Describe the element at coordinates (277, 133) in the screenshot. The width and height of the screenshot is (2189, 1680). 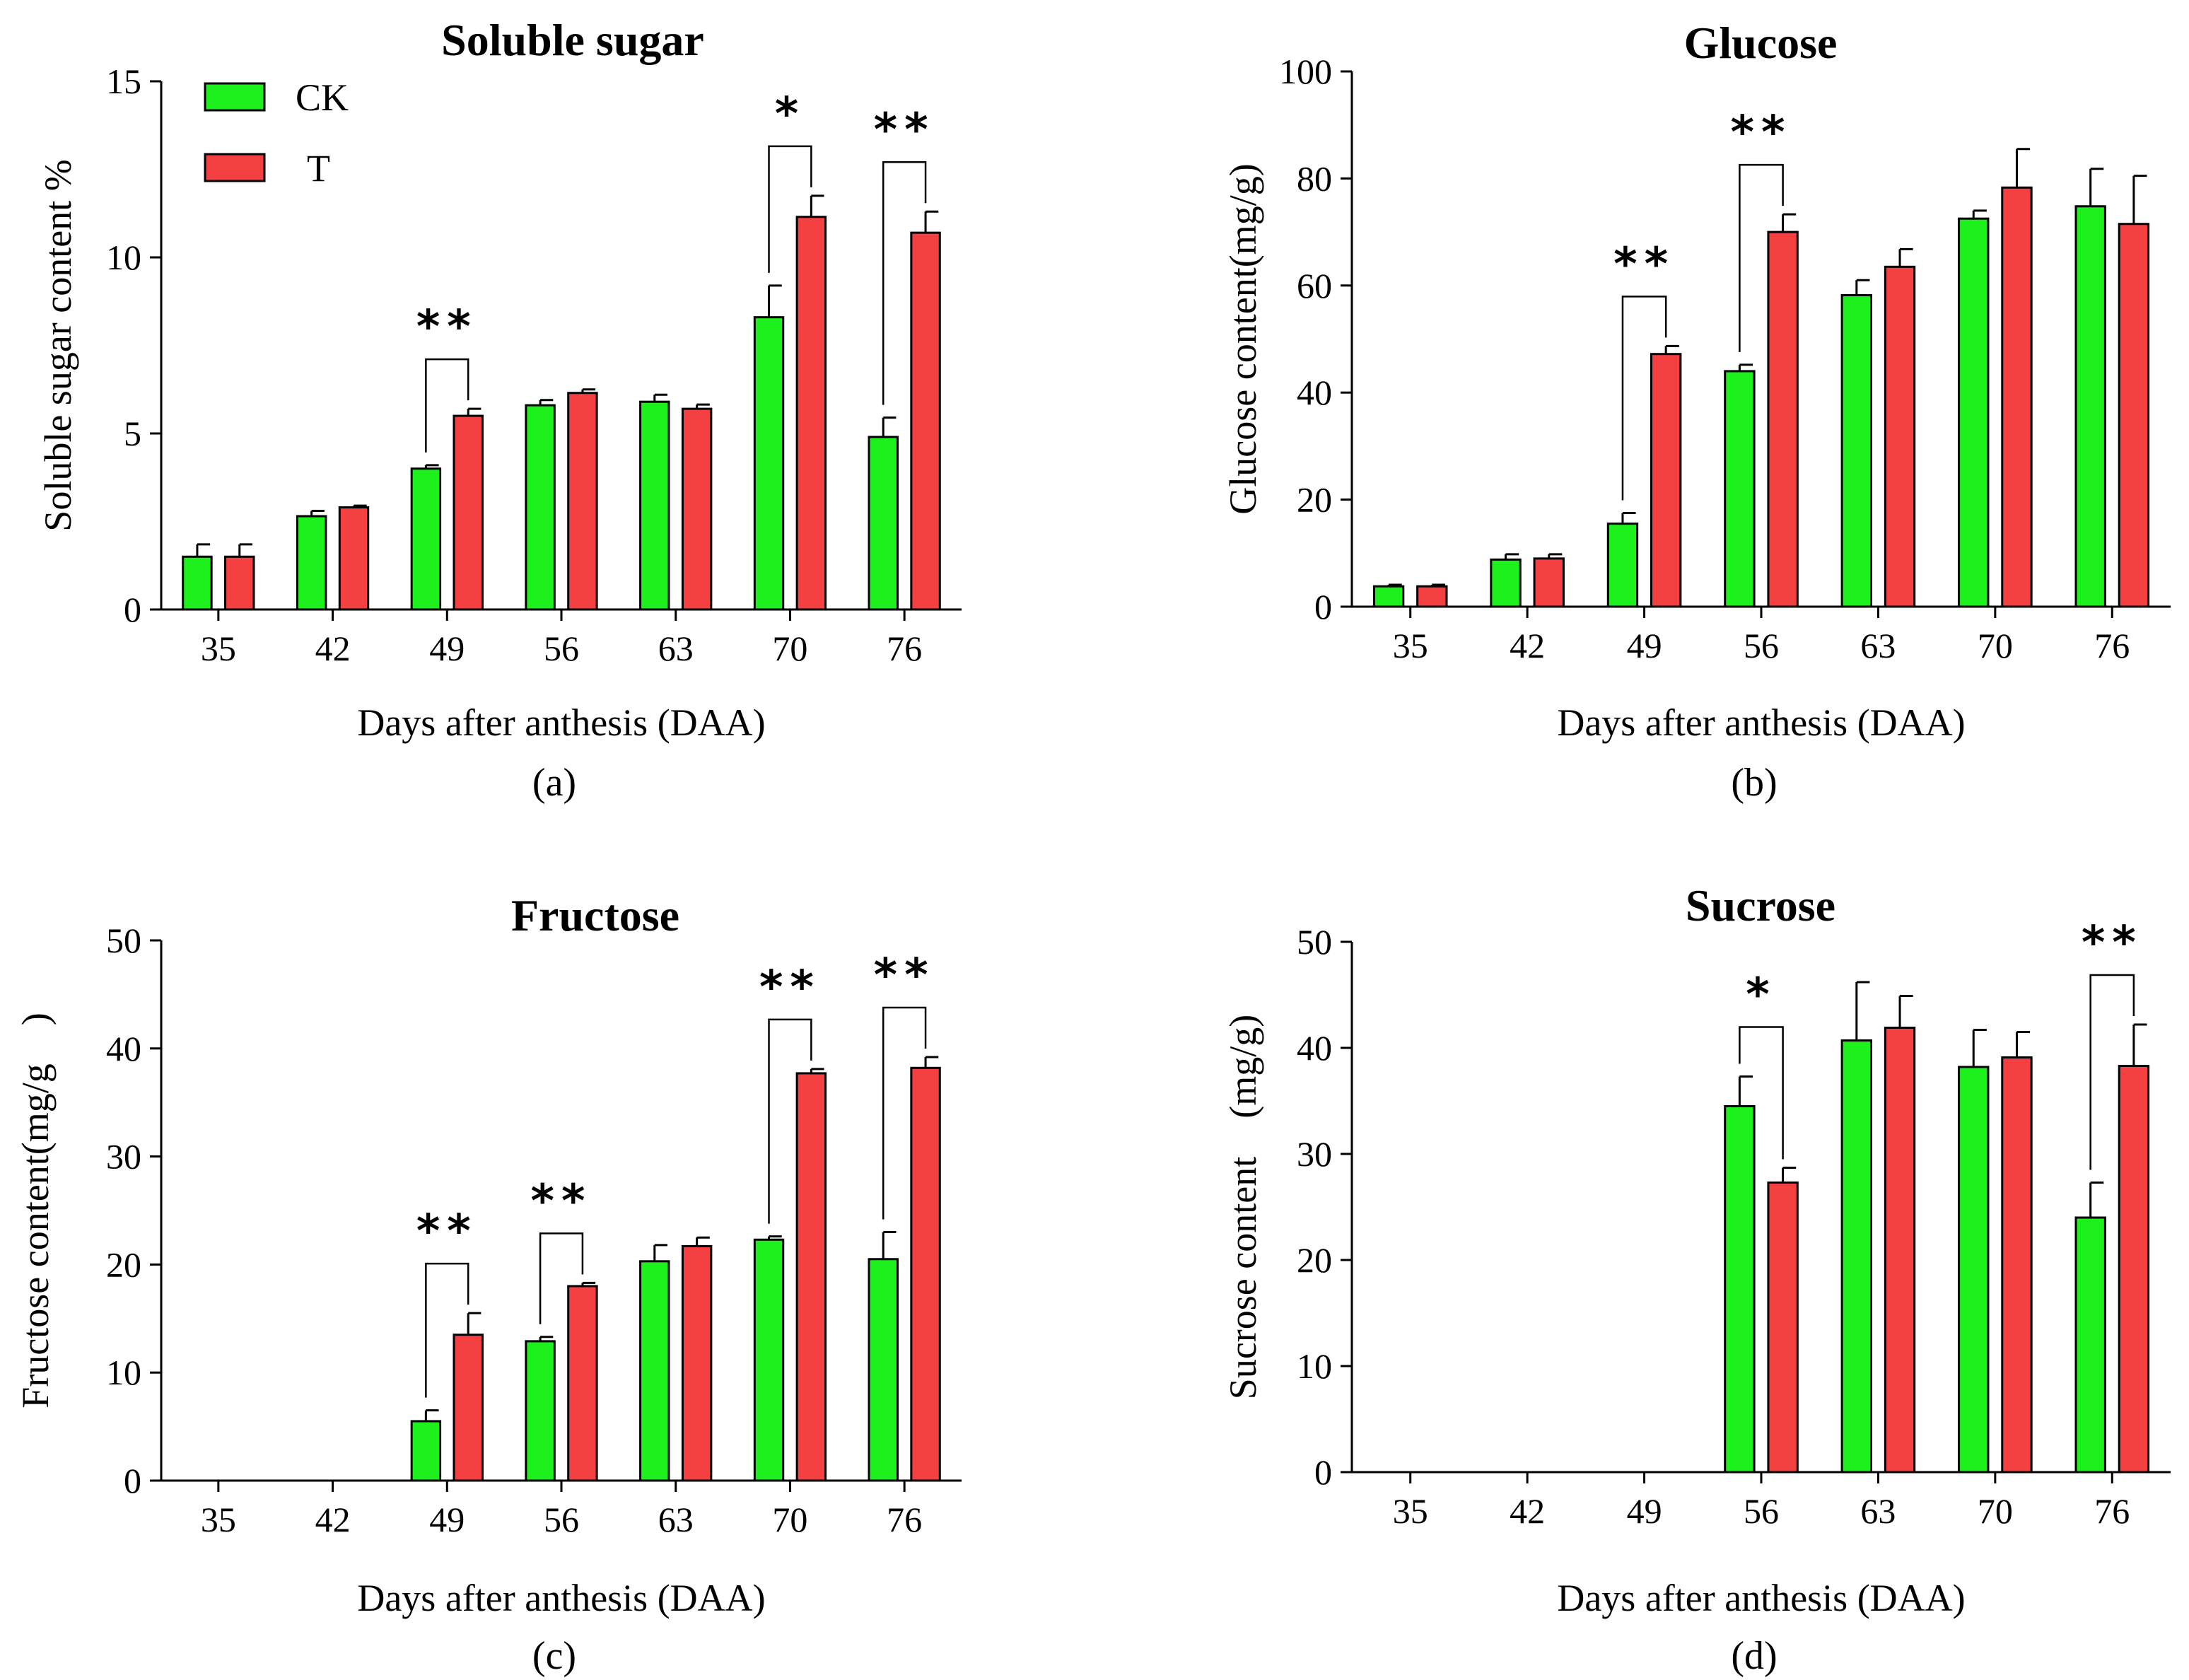
I see `legend: CK T` at that location.